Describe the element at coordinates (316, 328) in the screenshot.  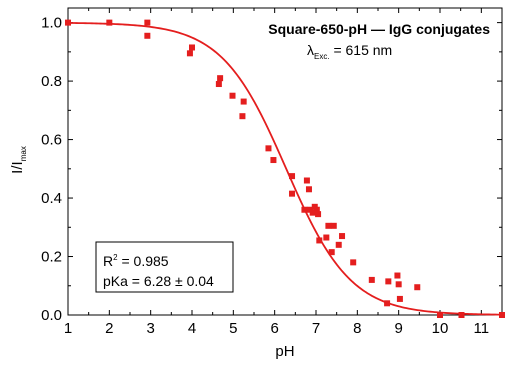
I see `x-tick-label: 7` at that location.